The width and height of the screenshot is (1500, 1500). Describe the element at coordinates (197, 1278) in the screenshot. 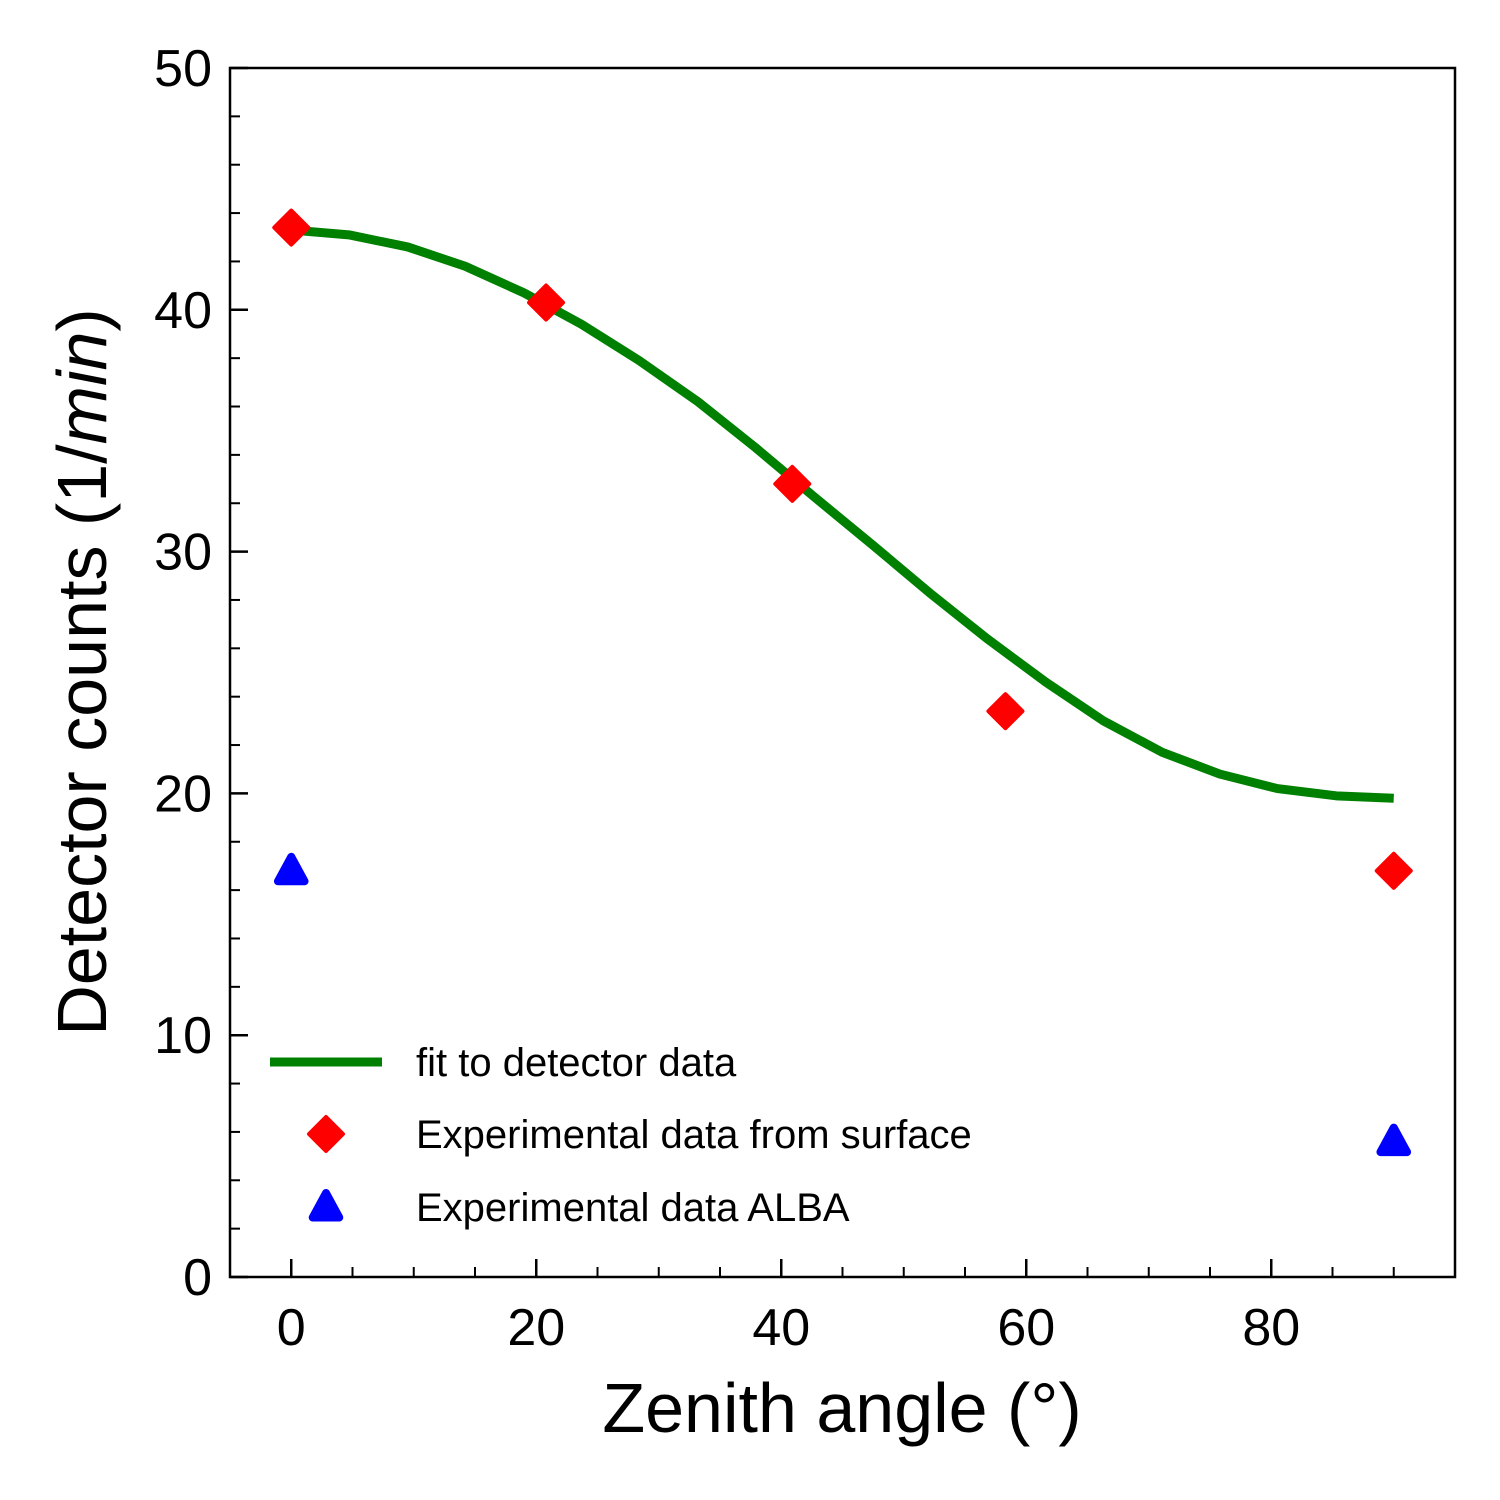

I see `y-tick-label: 0` at that location.